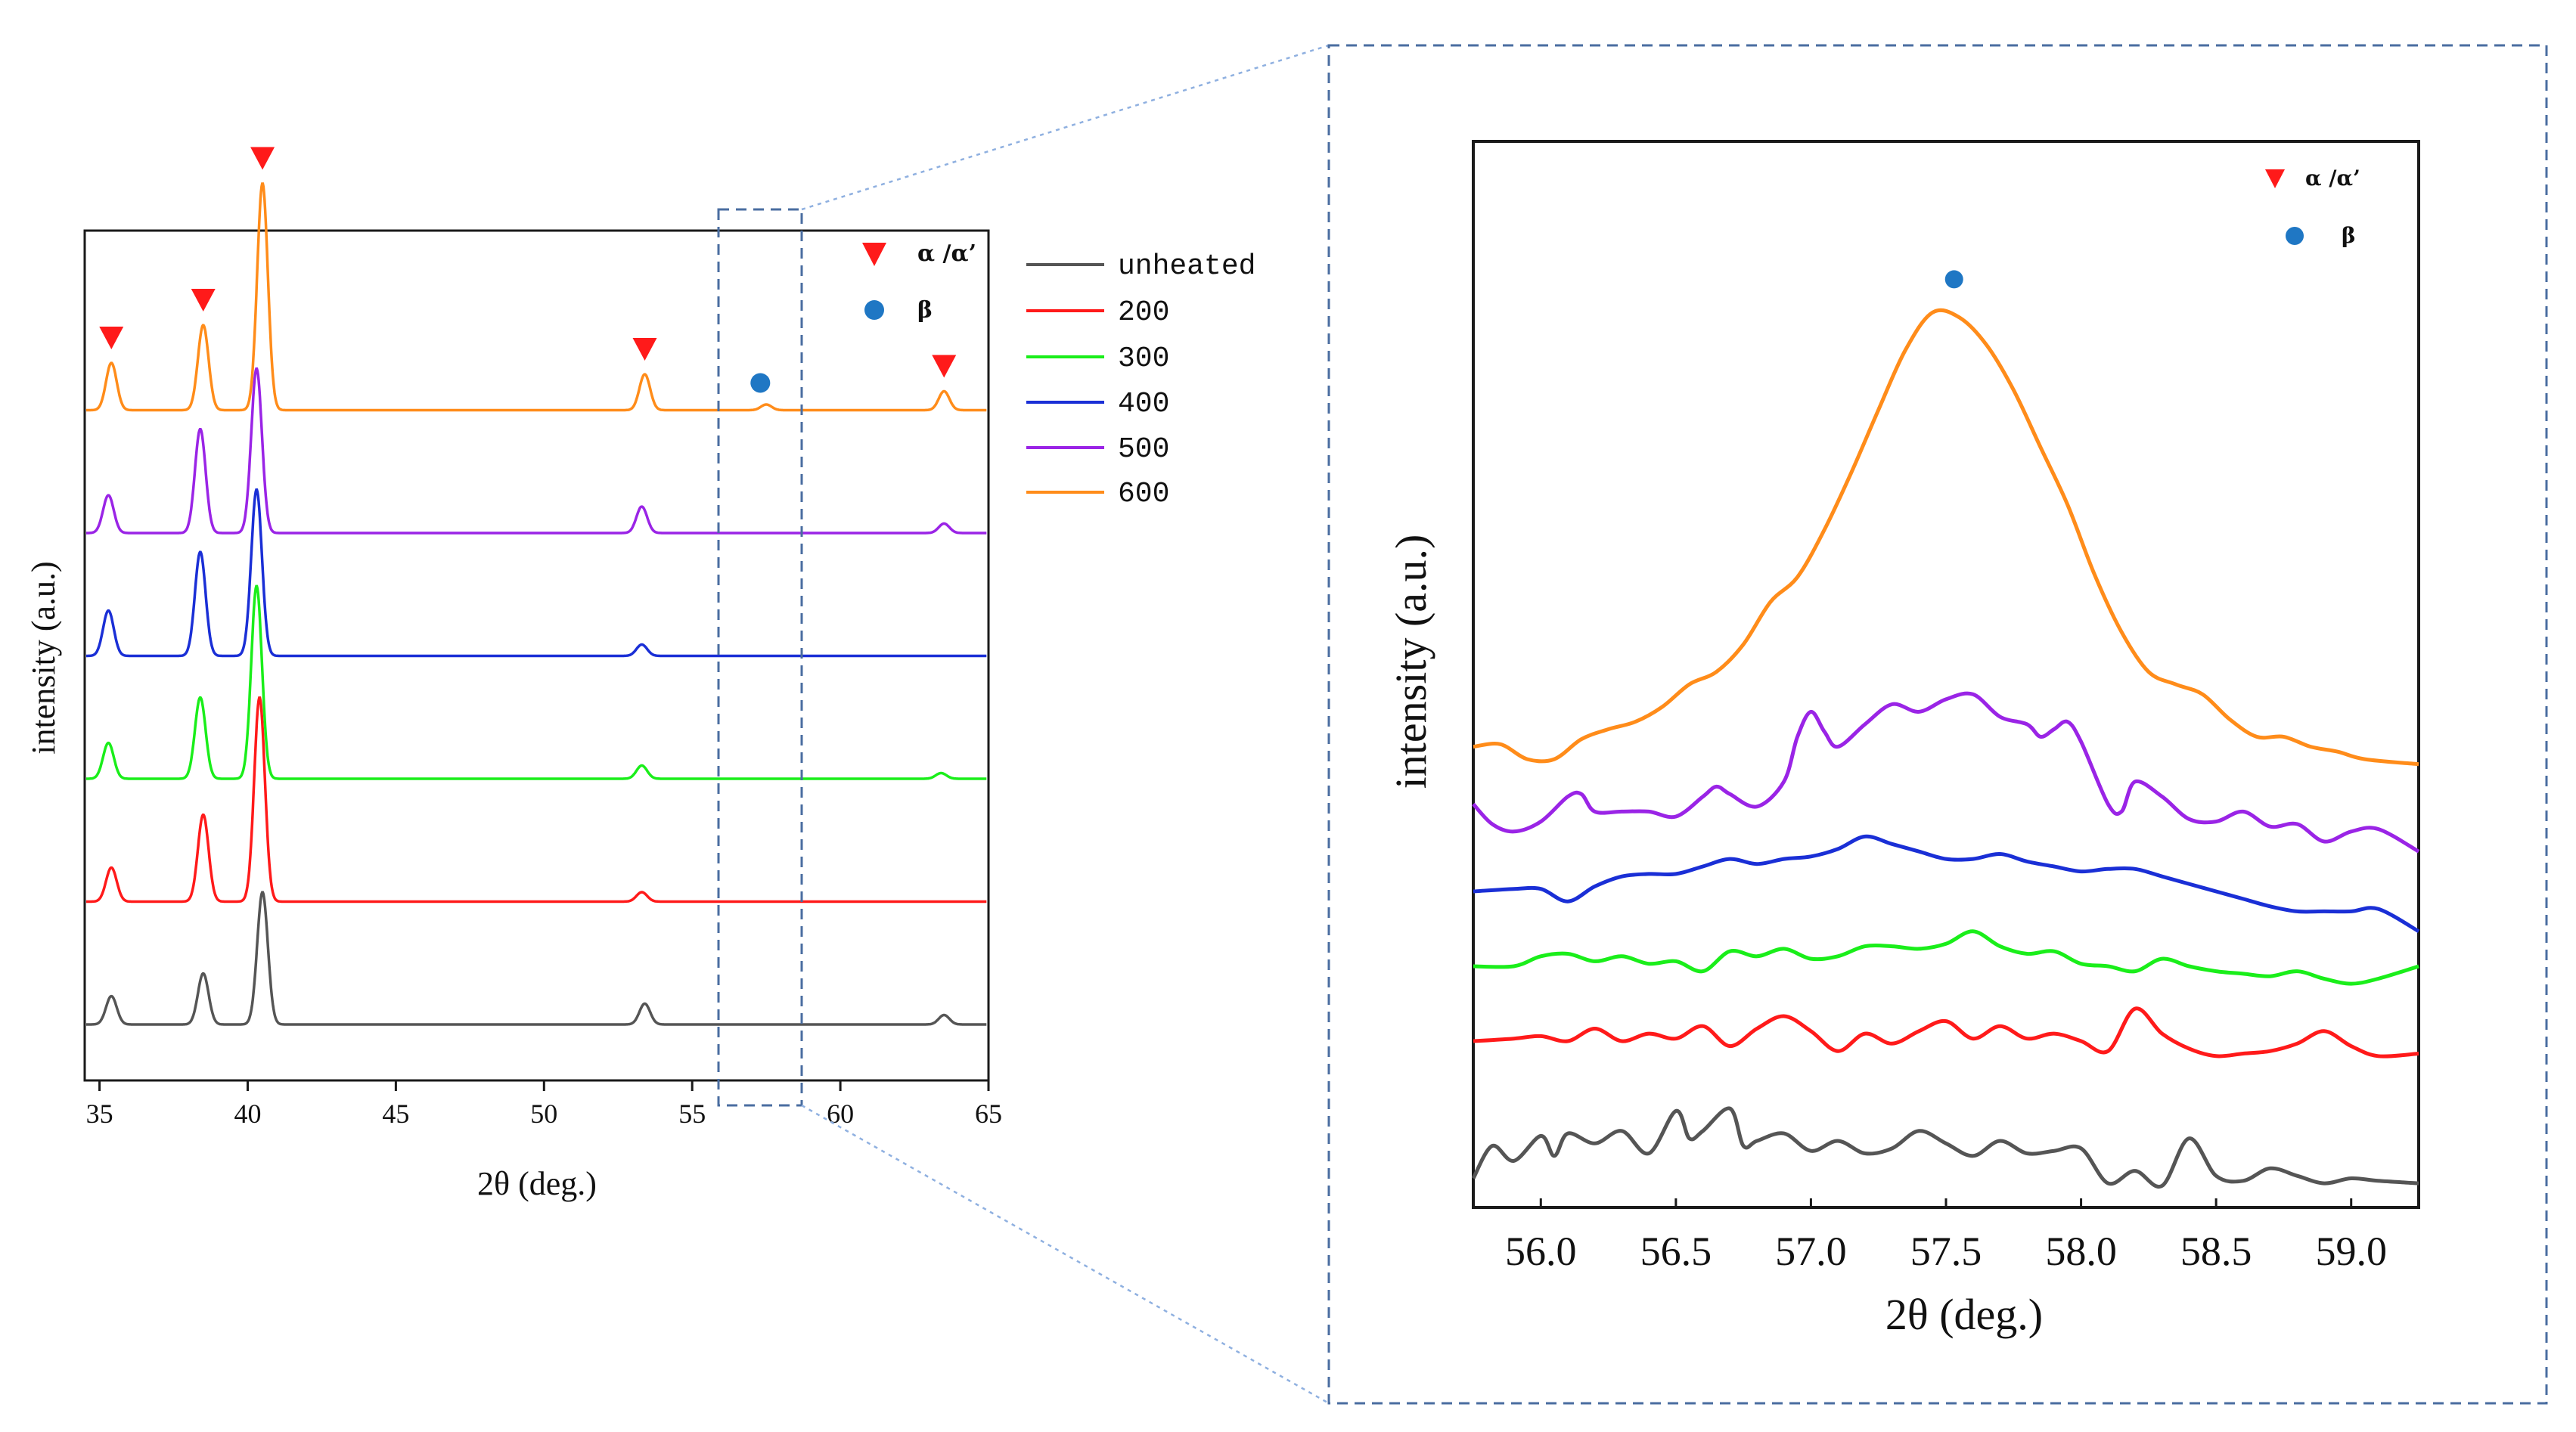  I want to click on legend-label-200: 200, so click(1143, 312).